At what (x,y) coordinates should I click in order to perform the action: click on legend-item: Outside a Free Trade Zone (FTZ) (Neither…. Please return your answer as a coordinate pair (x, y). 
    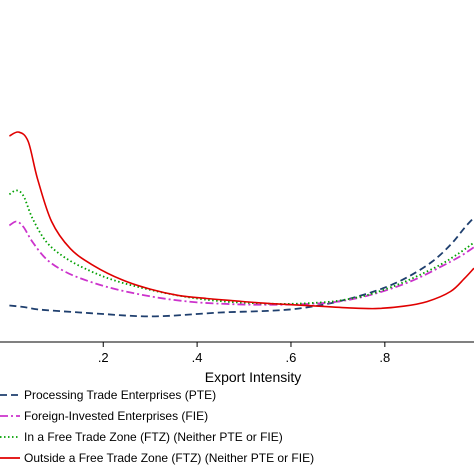
    Looking at the image, I should click on (237, 457).